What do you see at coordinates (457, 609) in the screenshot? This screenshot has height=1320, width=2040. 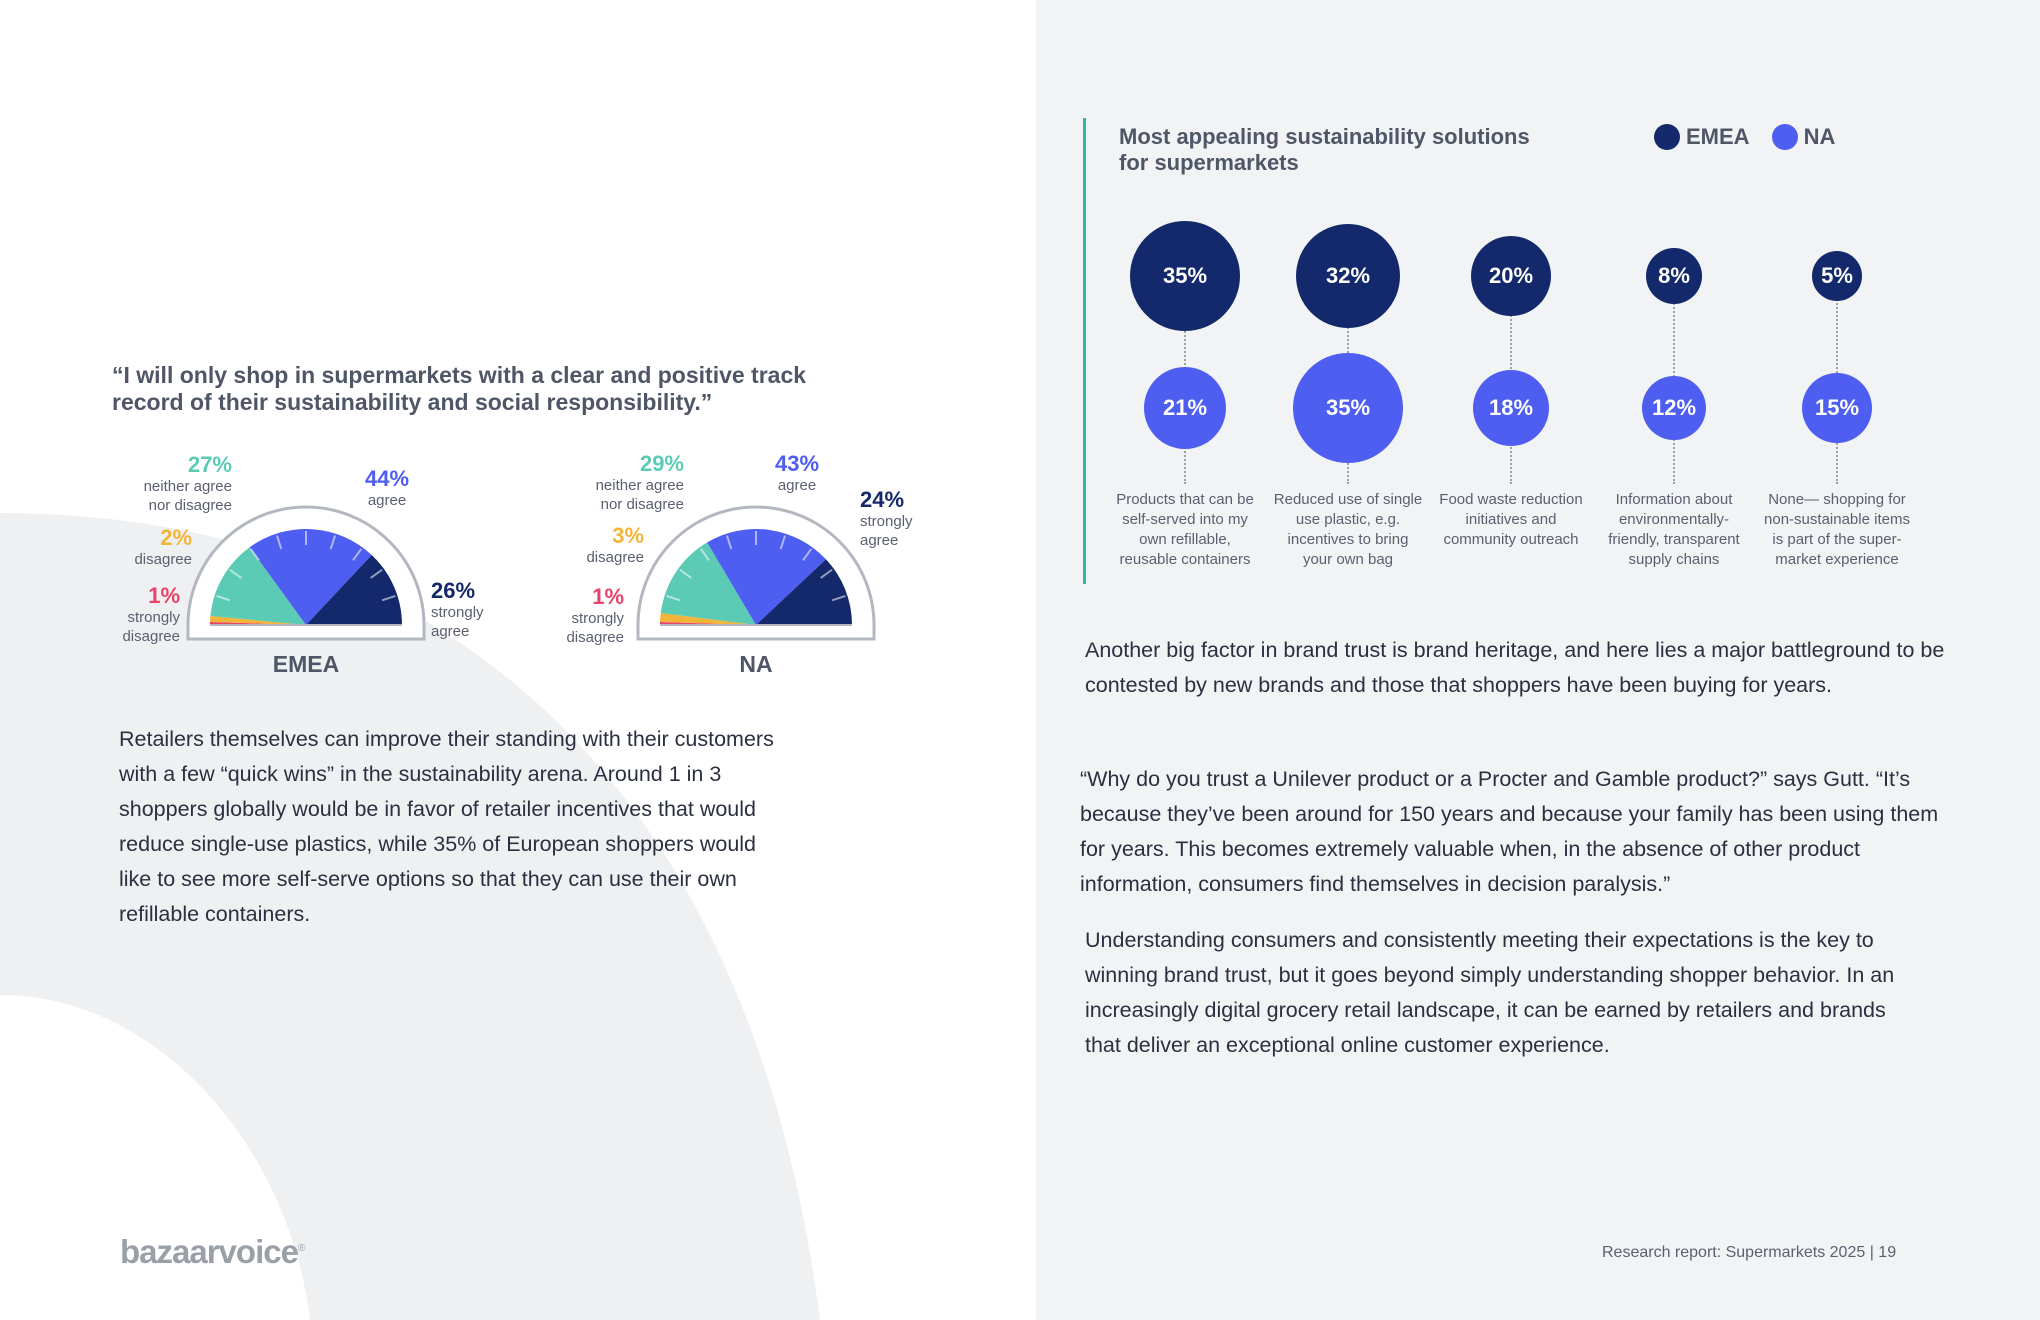 I see `label-strongly-agree: 26% strongly agree` at bounding box center [457, 609].